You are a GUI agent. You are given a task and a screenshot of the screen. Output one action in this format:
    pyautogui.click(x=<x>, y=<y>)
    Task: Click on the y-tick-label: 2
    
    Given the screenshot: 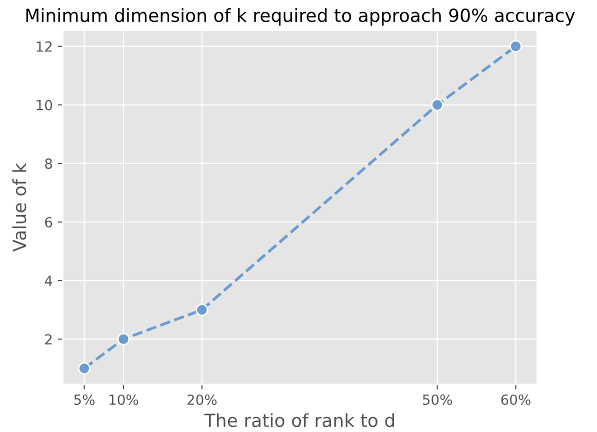 What is the action you would take?
    pyautogui.click(x=48, y=339)
    